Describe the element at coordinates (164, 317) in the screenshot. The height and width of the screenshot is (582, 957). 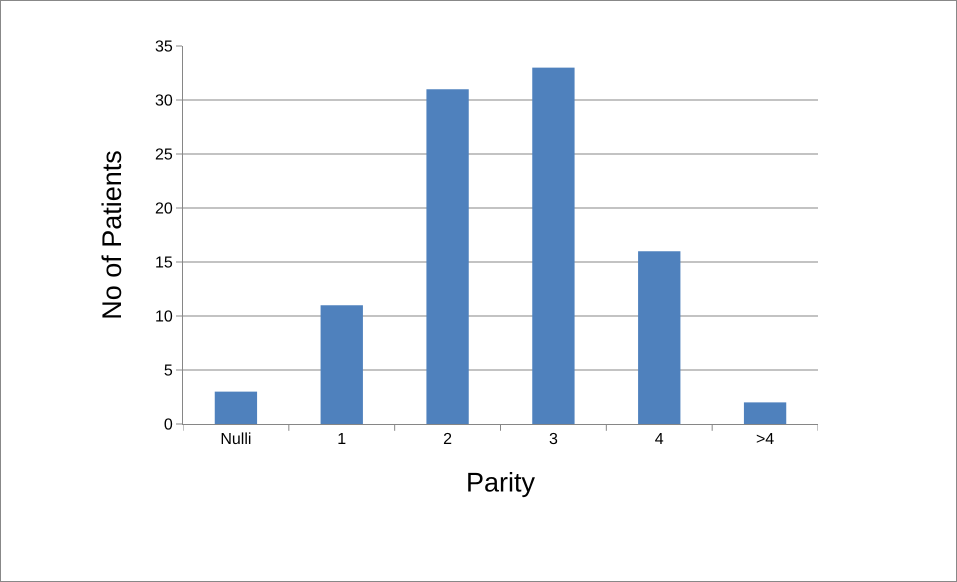
I see `y-tick-label: 10` at that location.